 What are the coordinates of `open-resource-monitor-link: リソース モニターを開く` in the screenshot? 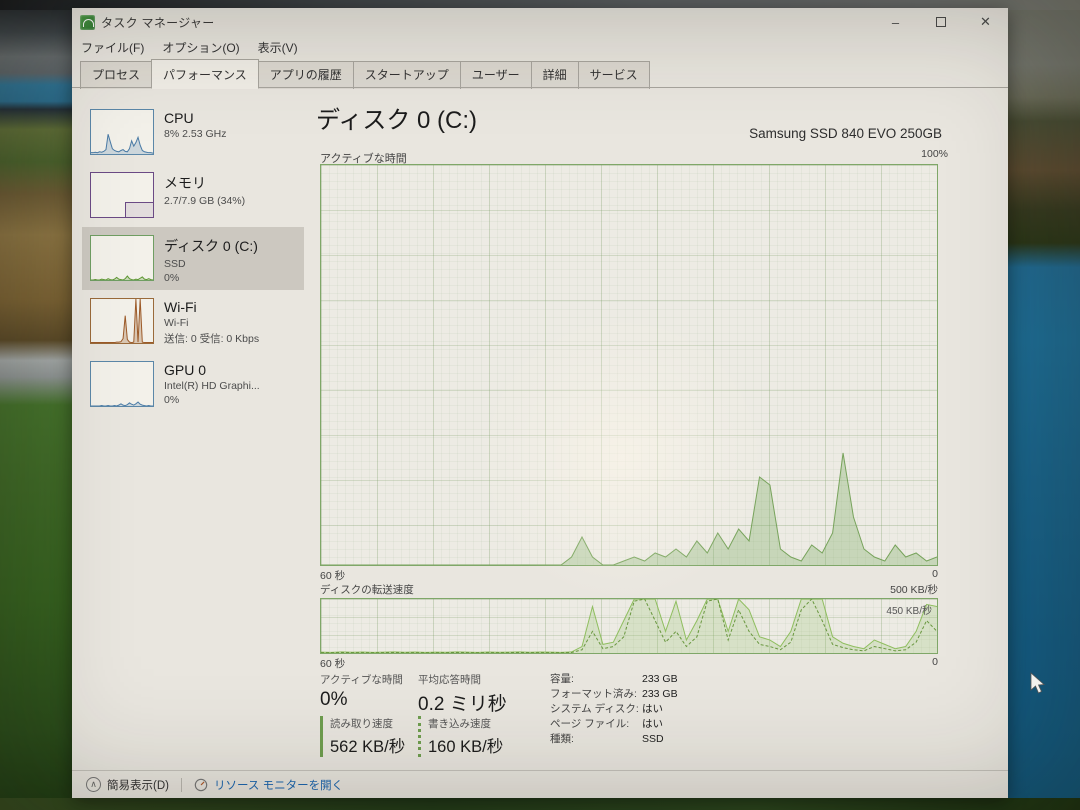 It's located at (278, 785).